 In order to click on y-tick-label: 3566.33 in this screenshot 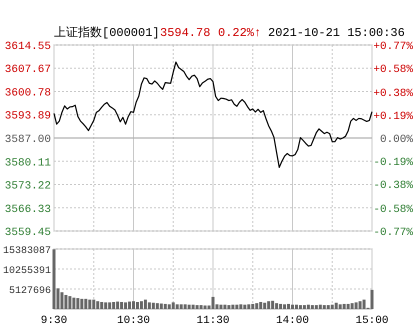, I will do `click(27, 210)`.